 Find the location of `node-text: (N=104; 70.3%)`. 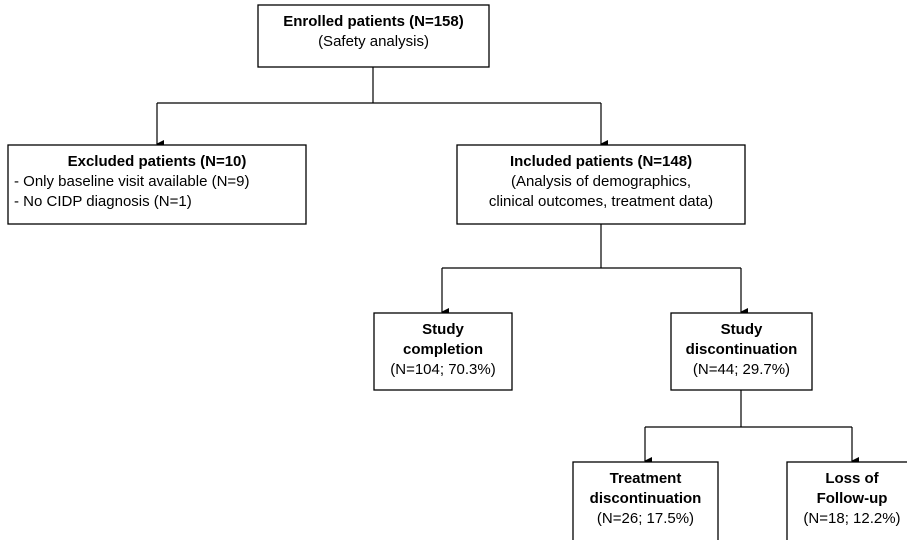

node-text: (N=104; 70.3%) is located at coordinates (442, 369).